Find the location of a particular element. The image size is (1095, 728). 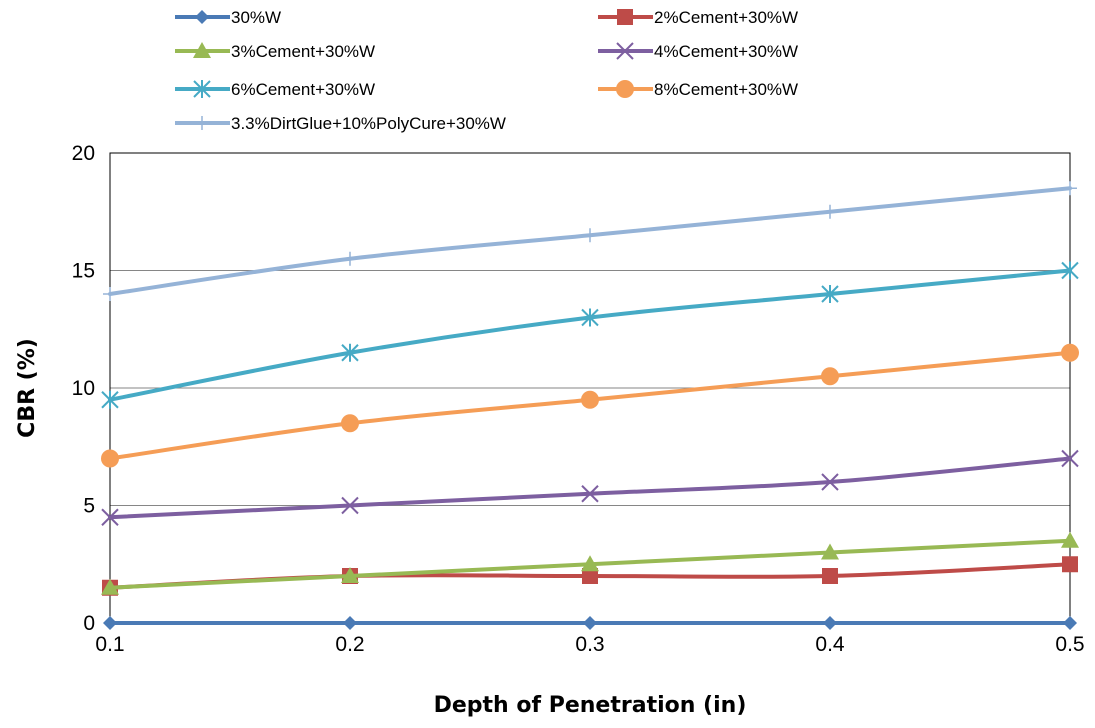

x-tick-label: 0.3 is located at coordinates (589, 644).